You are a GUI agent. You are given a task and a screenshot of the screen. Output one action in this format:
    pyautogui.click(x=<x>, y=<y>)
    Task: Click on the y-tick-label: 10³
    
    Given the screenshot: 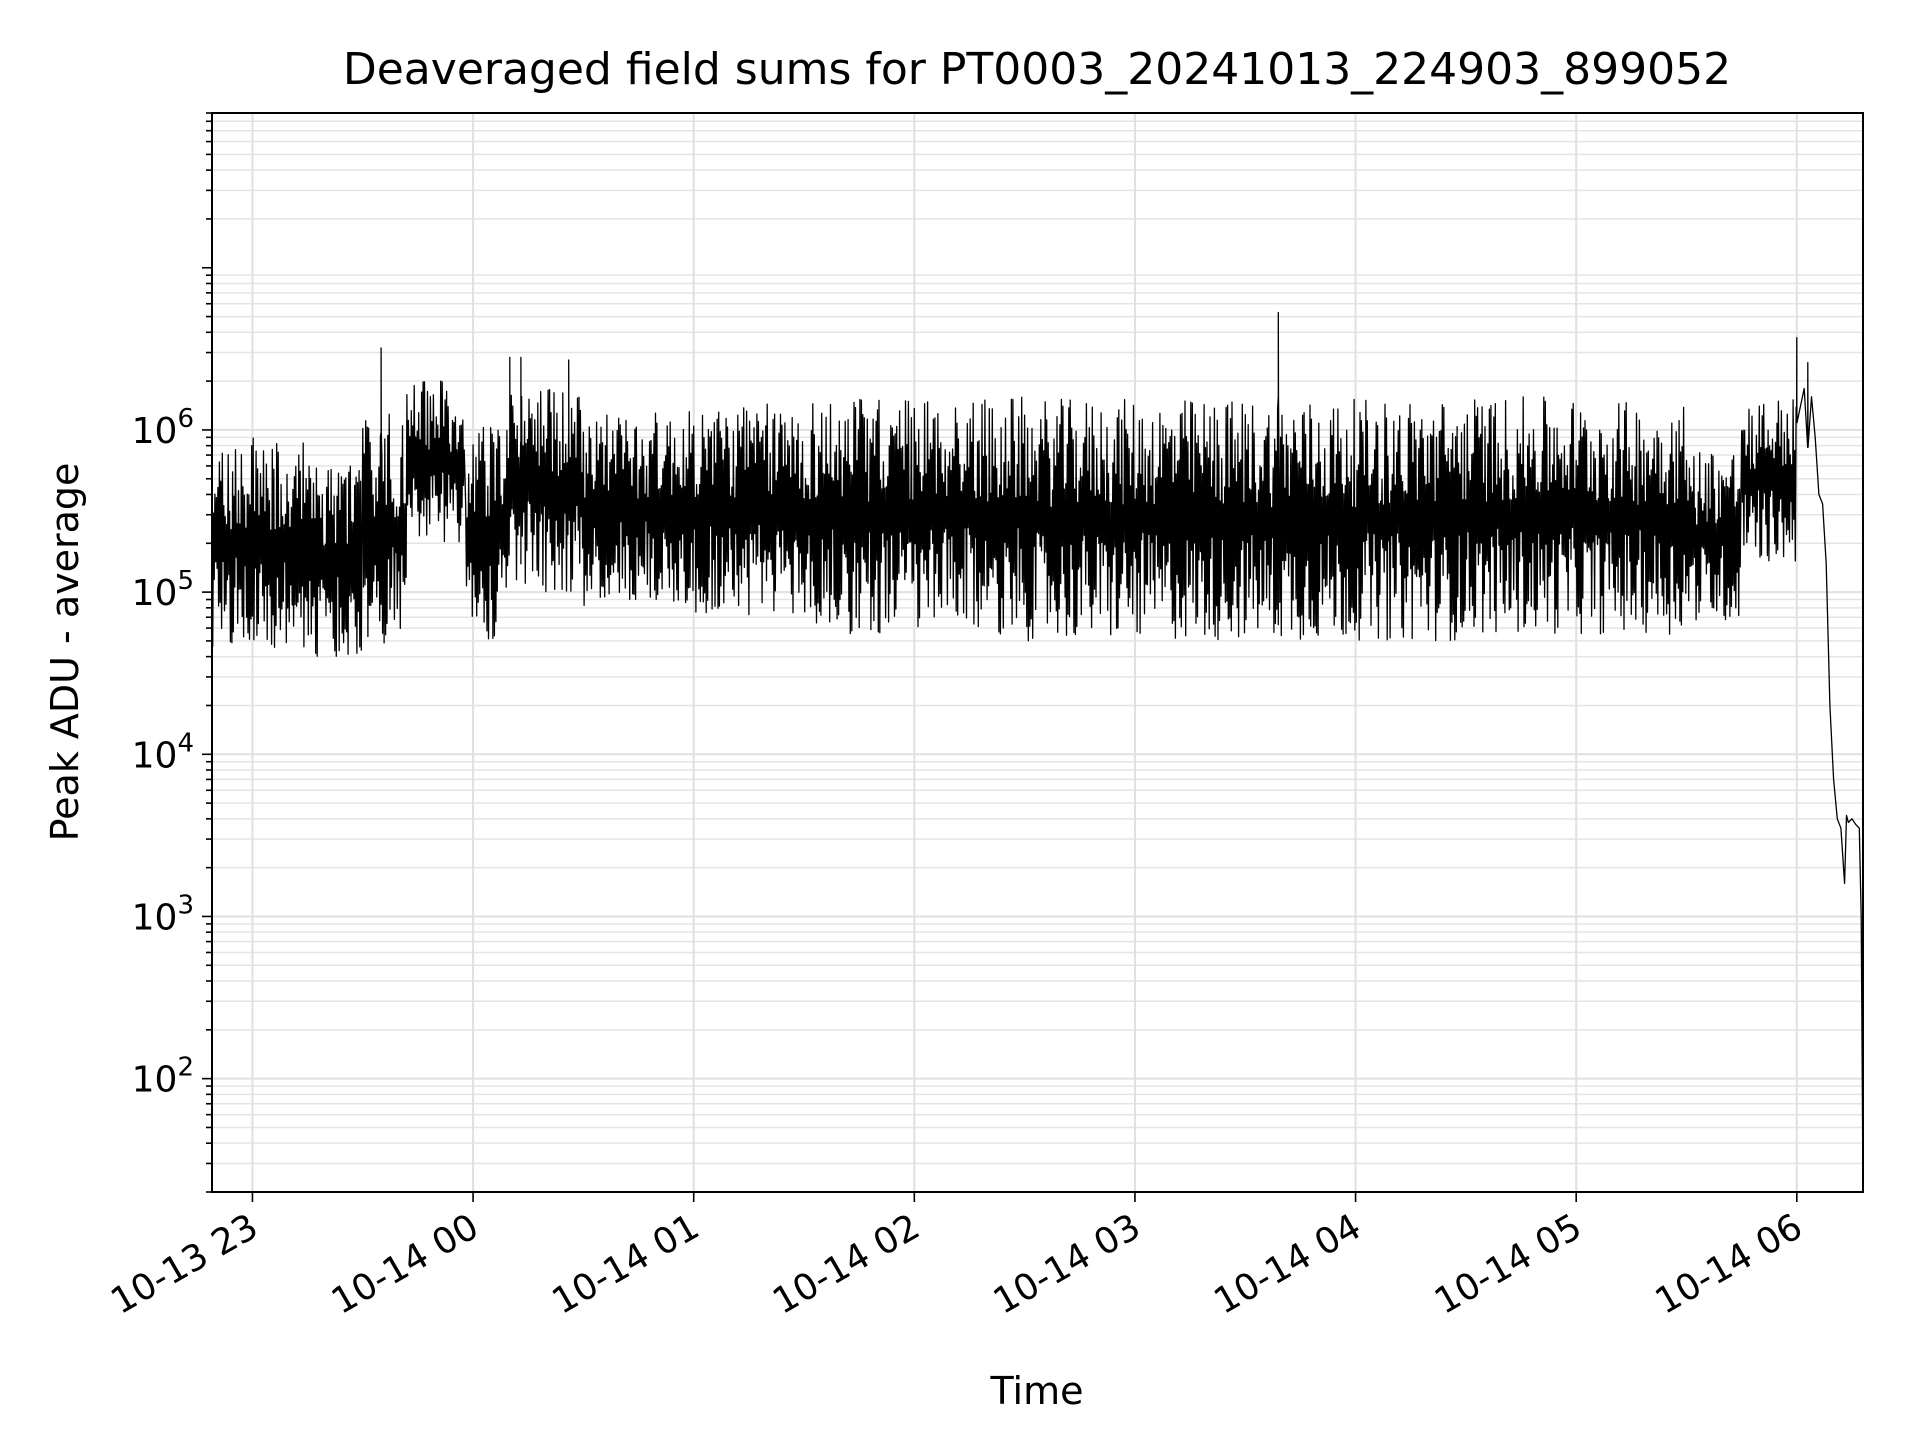 What is the action you would take?
    pyautogui.click(x=163, y=914)
    